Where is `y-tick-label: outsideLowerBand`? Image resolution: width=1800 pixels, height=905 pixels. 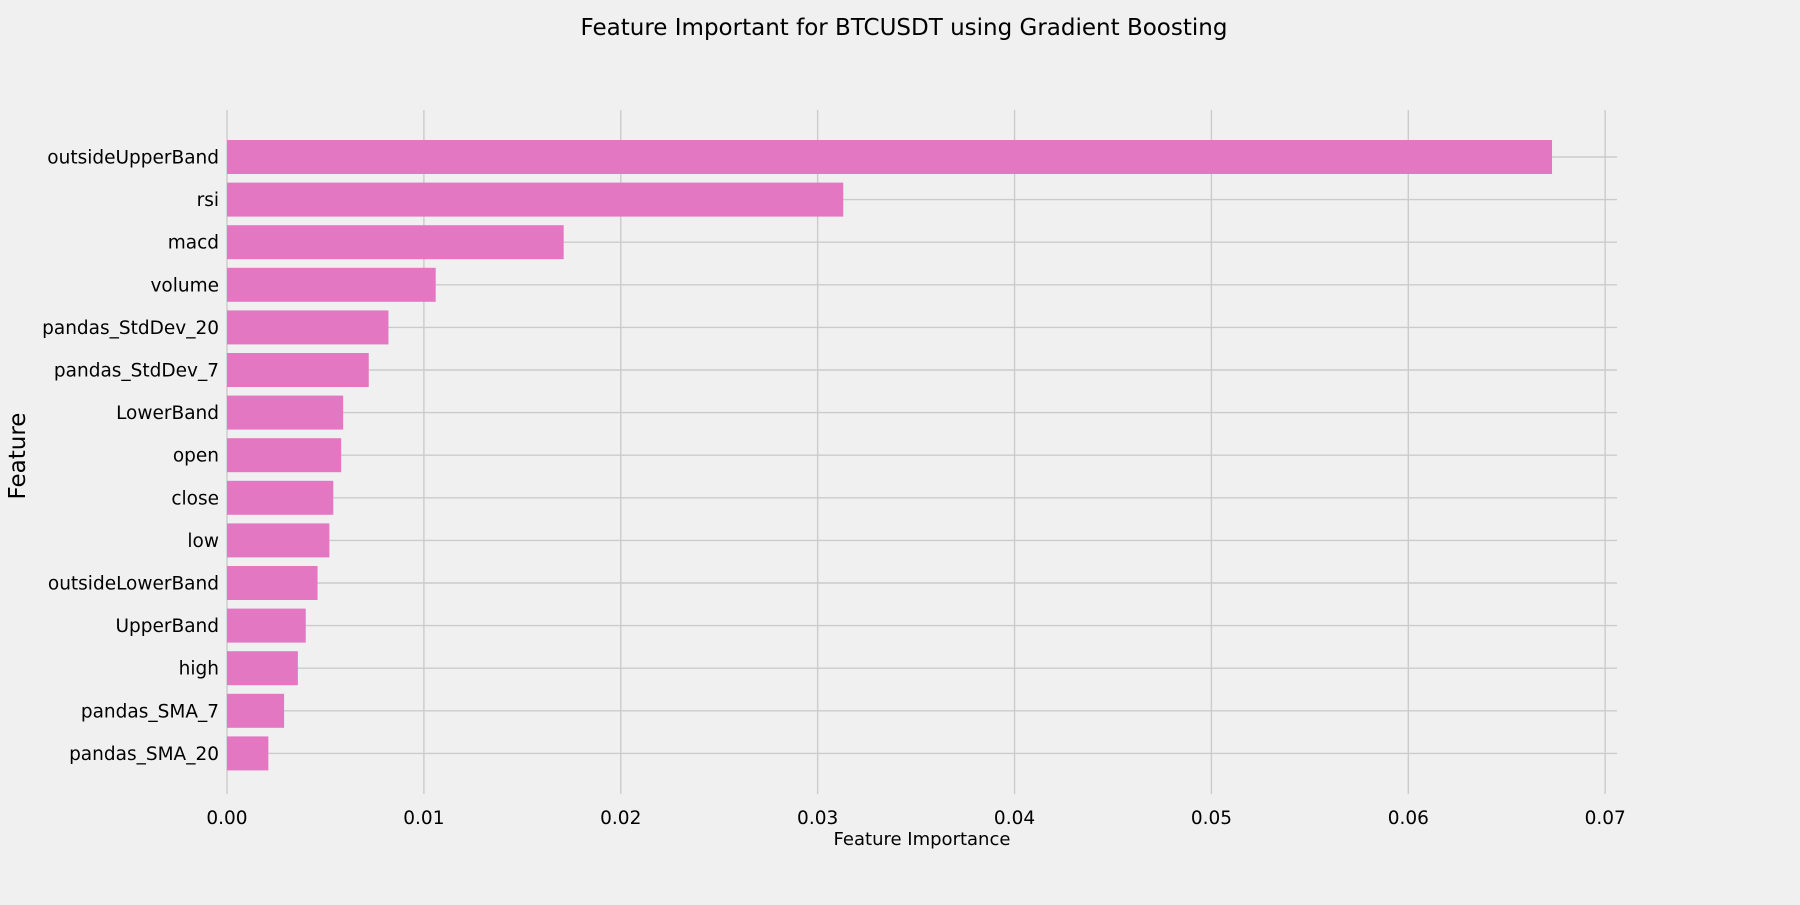
y-tick-label: outsideLowerBand is located at coordinates (133, 584).